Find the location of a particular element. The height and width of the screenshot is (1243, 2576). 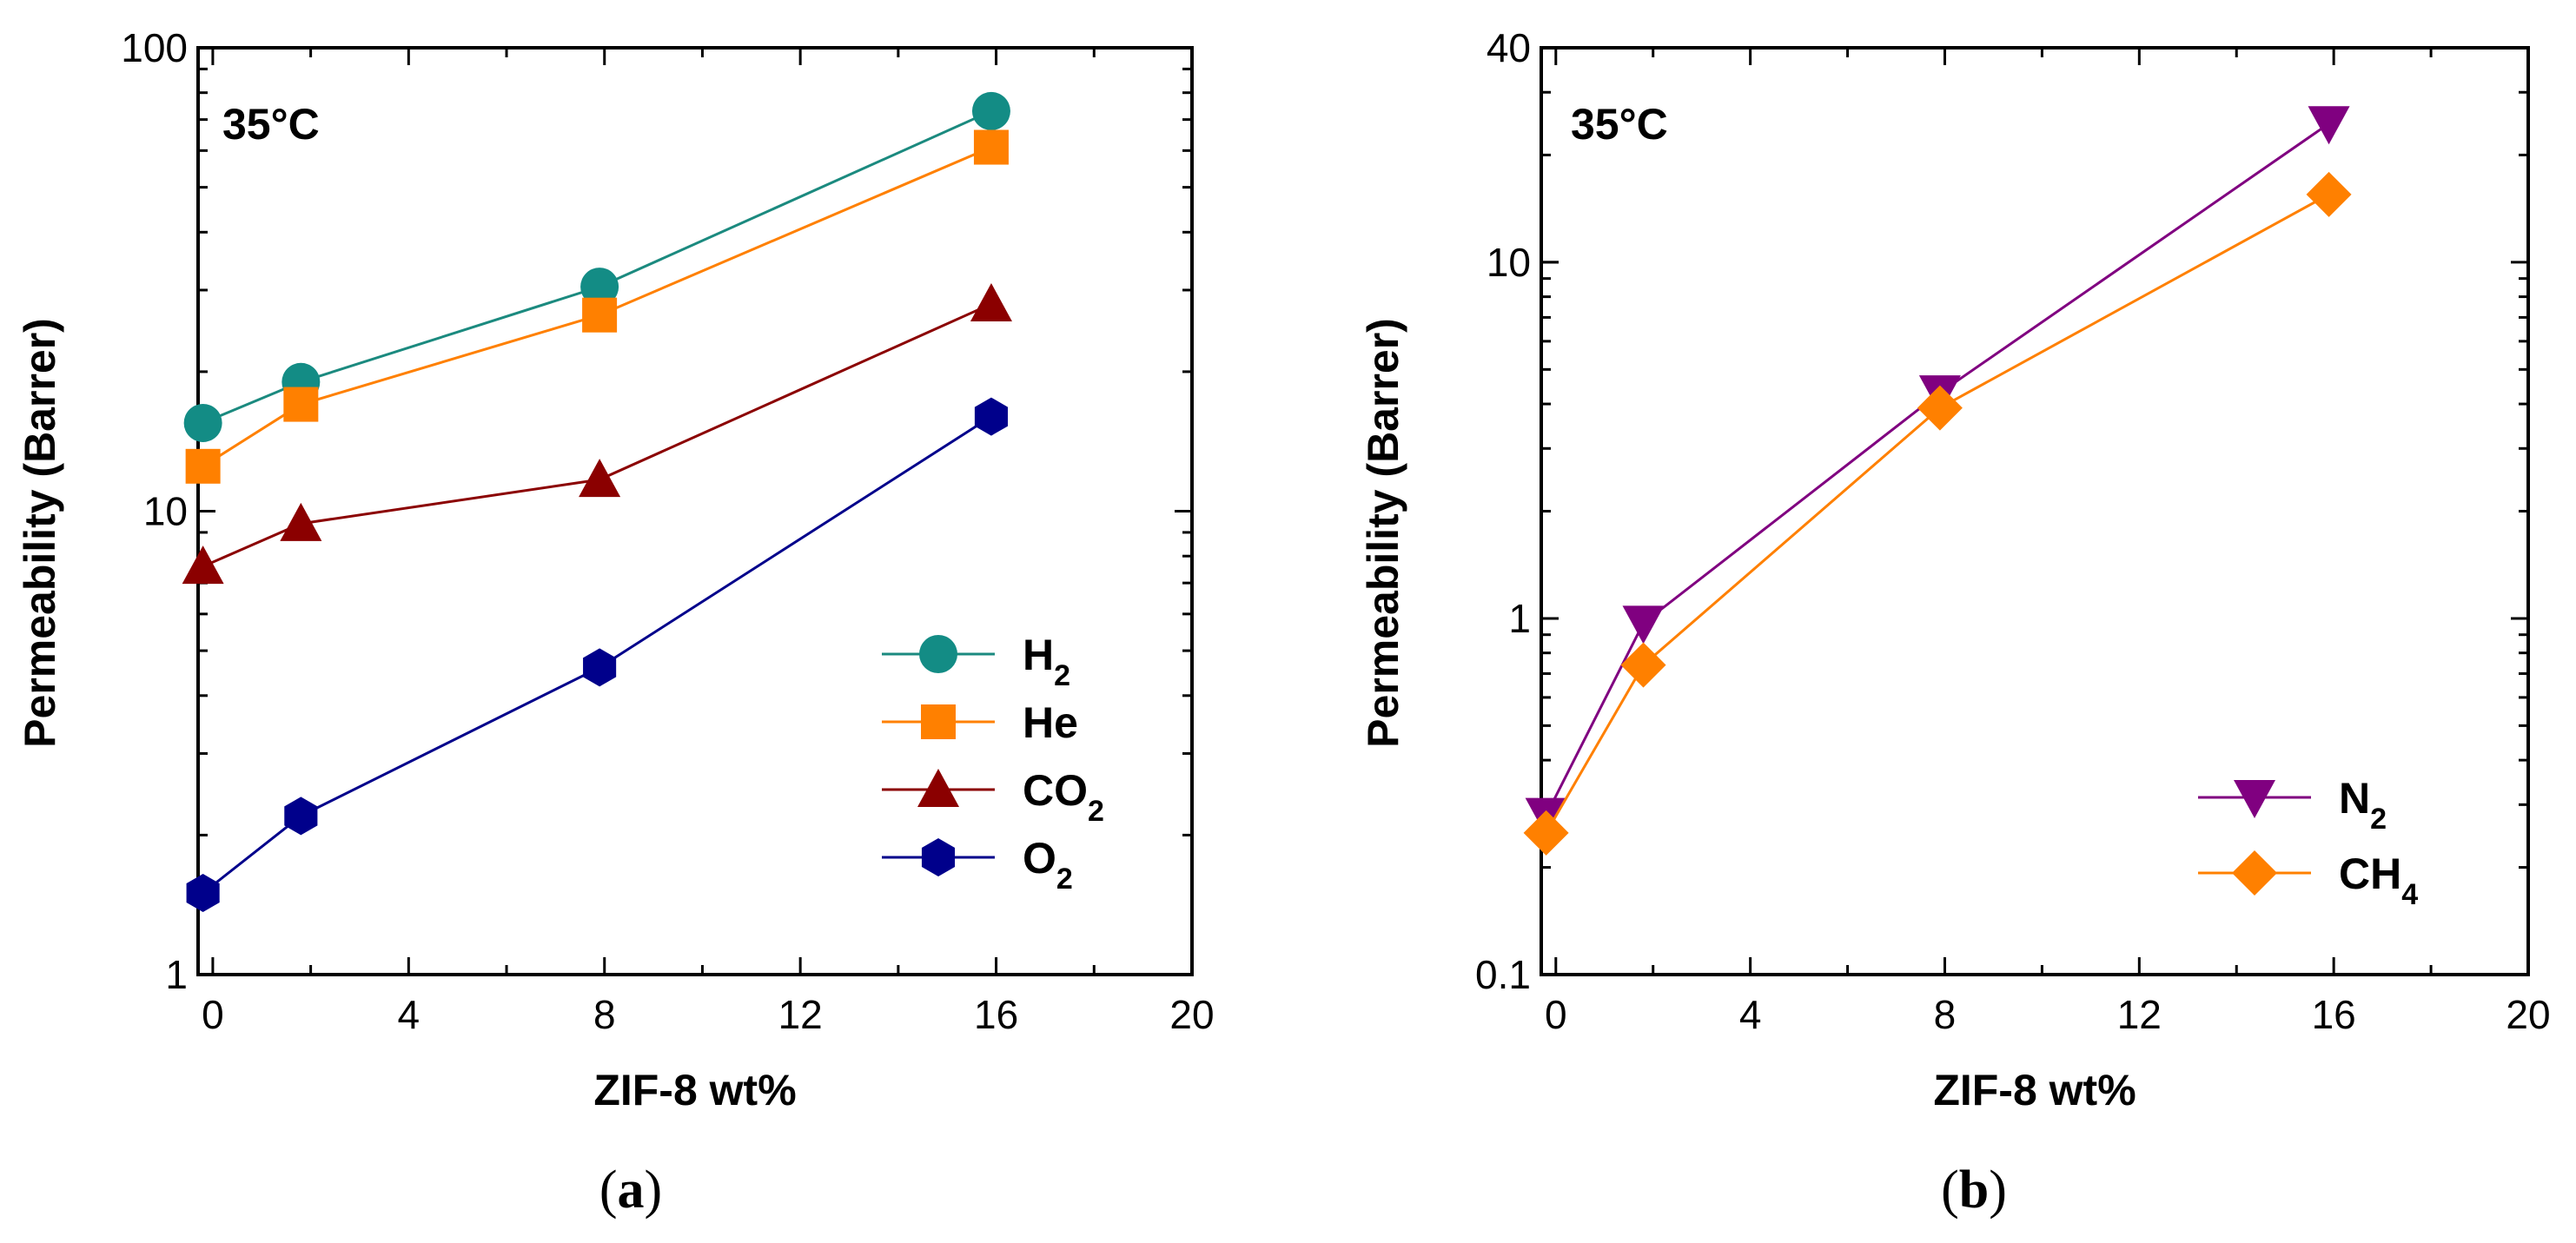

caption-letter: a is located at coordinates (631, 1190).